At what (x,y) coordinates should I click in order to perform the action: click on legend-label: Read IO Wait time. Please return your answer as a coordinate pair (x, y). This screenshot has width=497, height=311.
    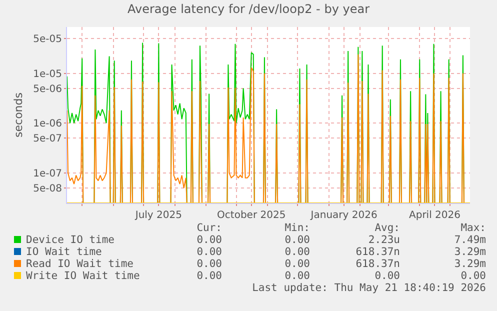
    Looking at the image, I should click on (80, 264).